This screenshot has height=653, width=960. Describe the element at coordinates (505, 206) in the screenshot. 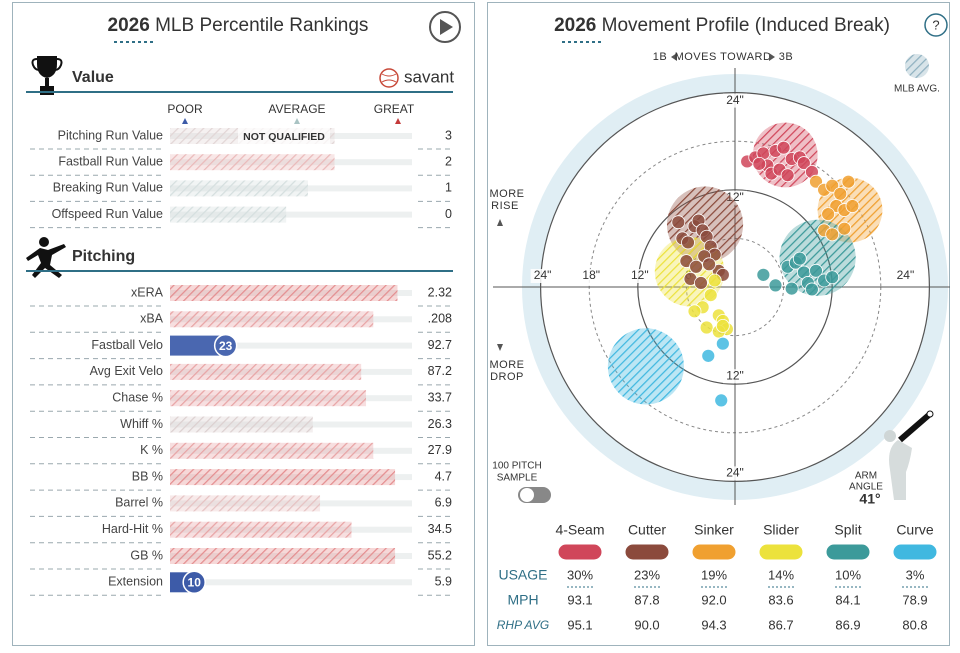

I see `more-rise: RISE` at that location.